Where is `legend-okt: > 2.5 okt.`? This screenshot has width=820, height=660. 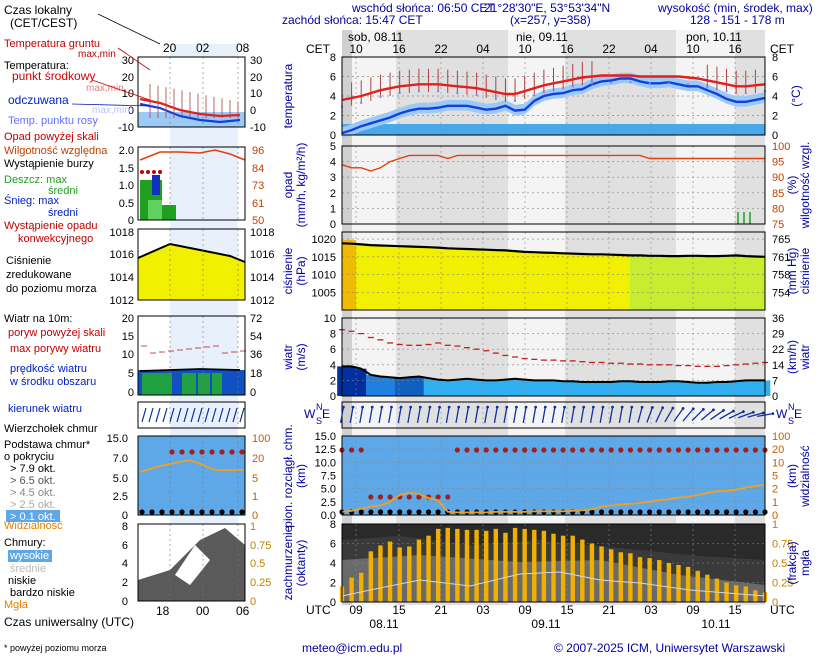
legend-okt: > 2.5 okt. is located at coordinates (33, 505).